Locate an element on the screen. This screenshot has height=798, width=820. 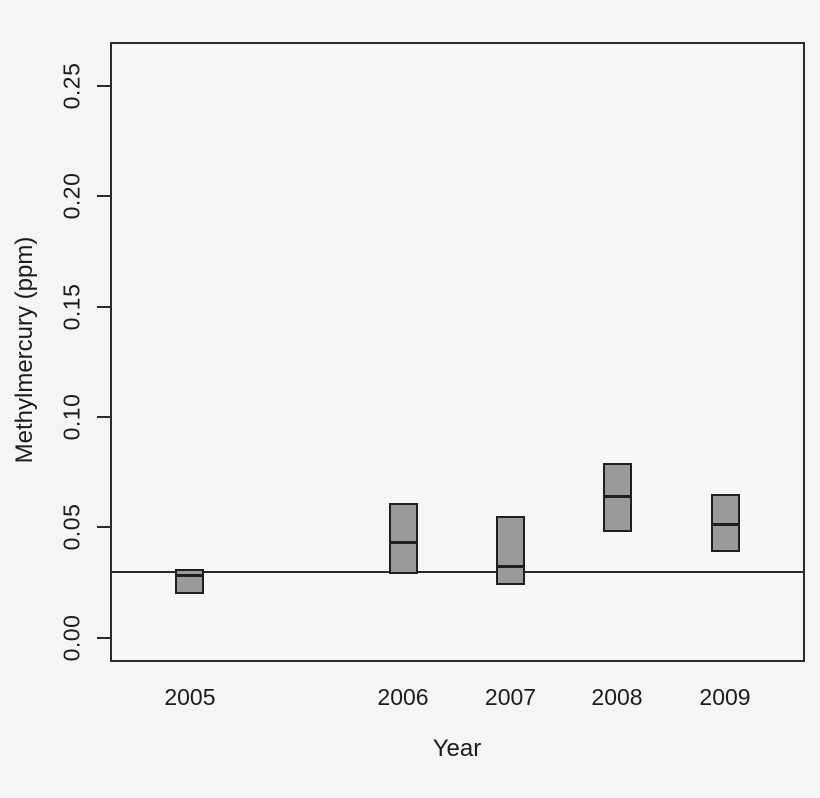
reference-line is located at coordinates (457, 571).